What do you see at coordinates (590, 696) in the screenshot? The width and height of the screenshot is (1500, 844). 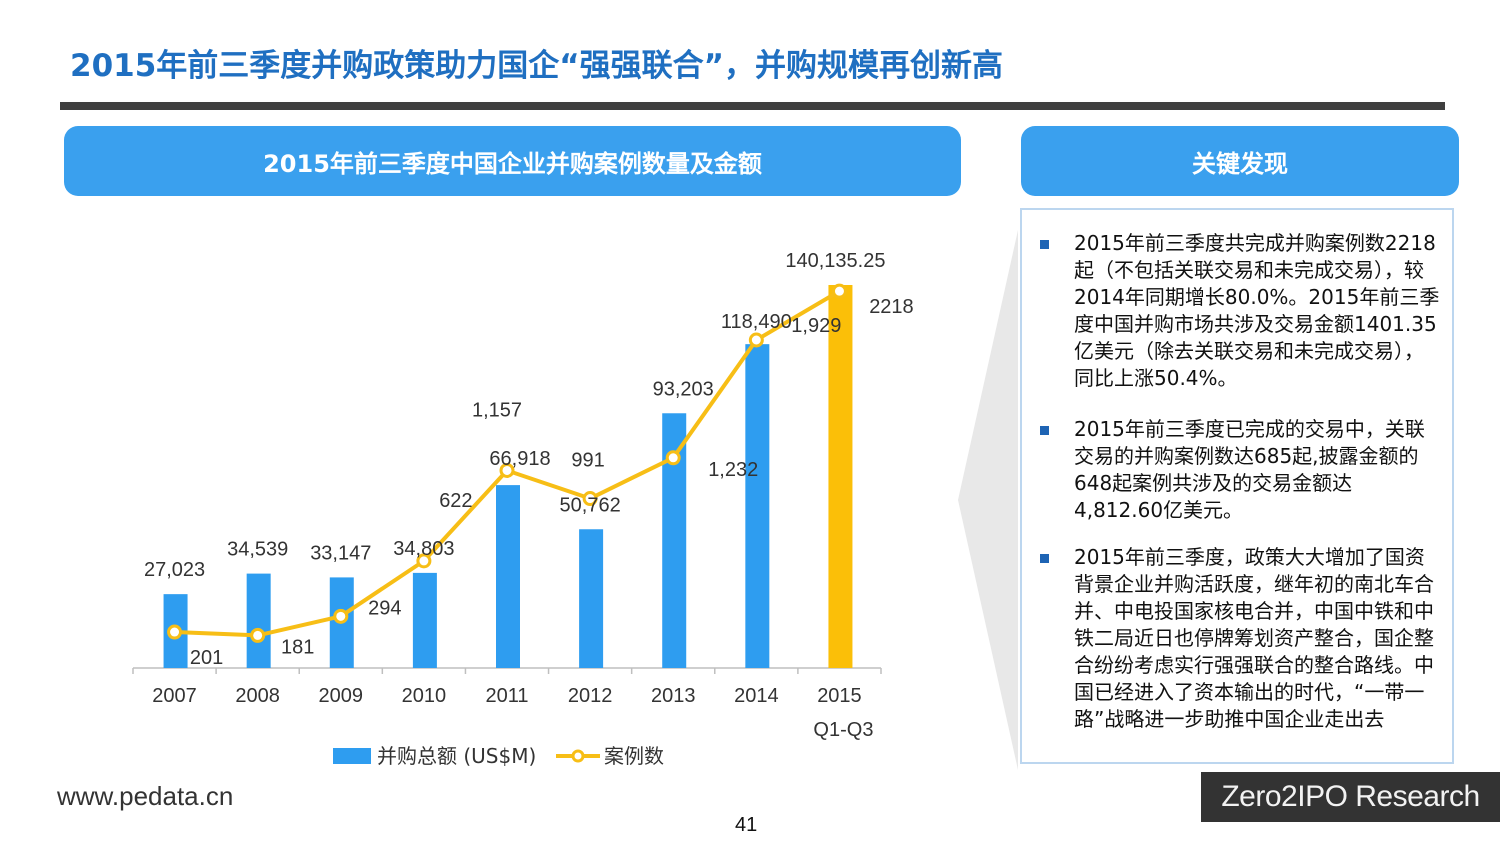 I see `x-axis-tick-label: 2012` at bounding box center [590, 696].